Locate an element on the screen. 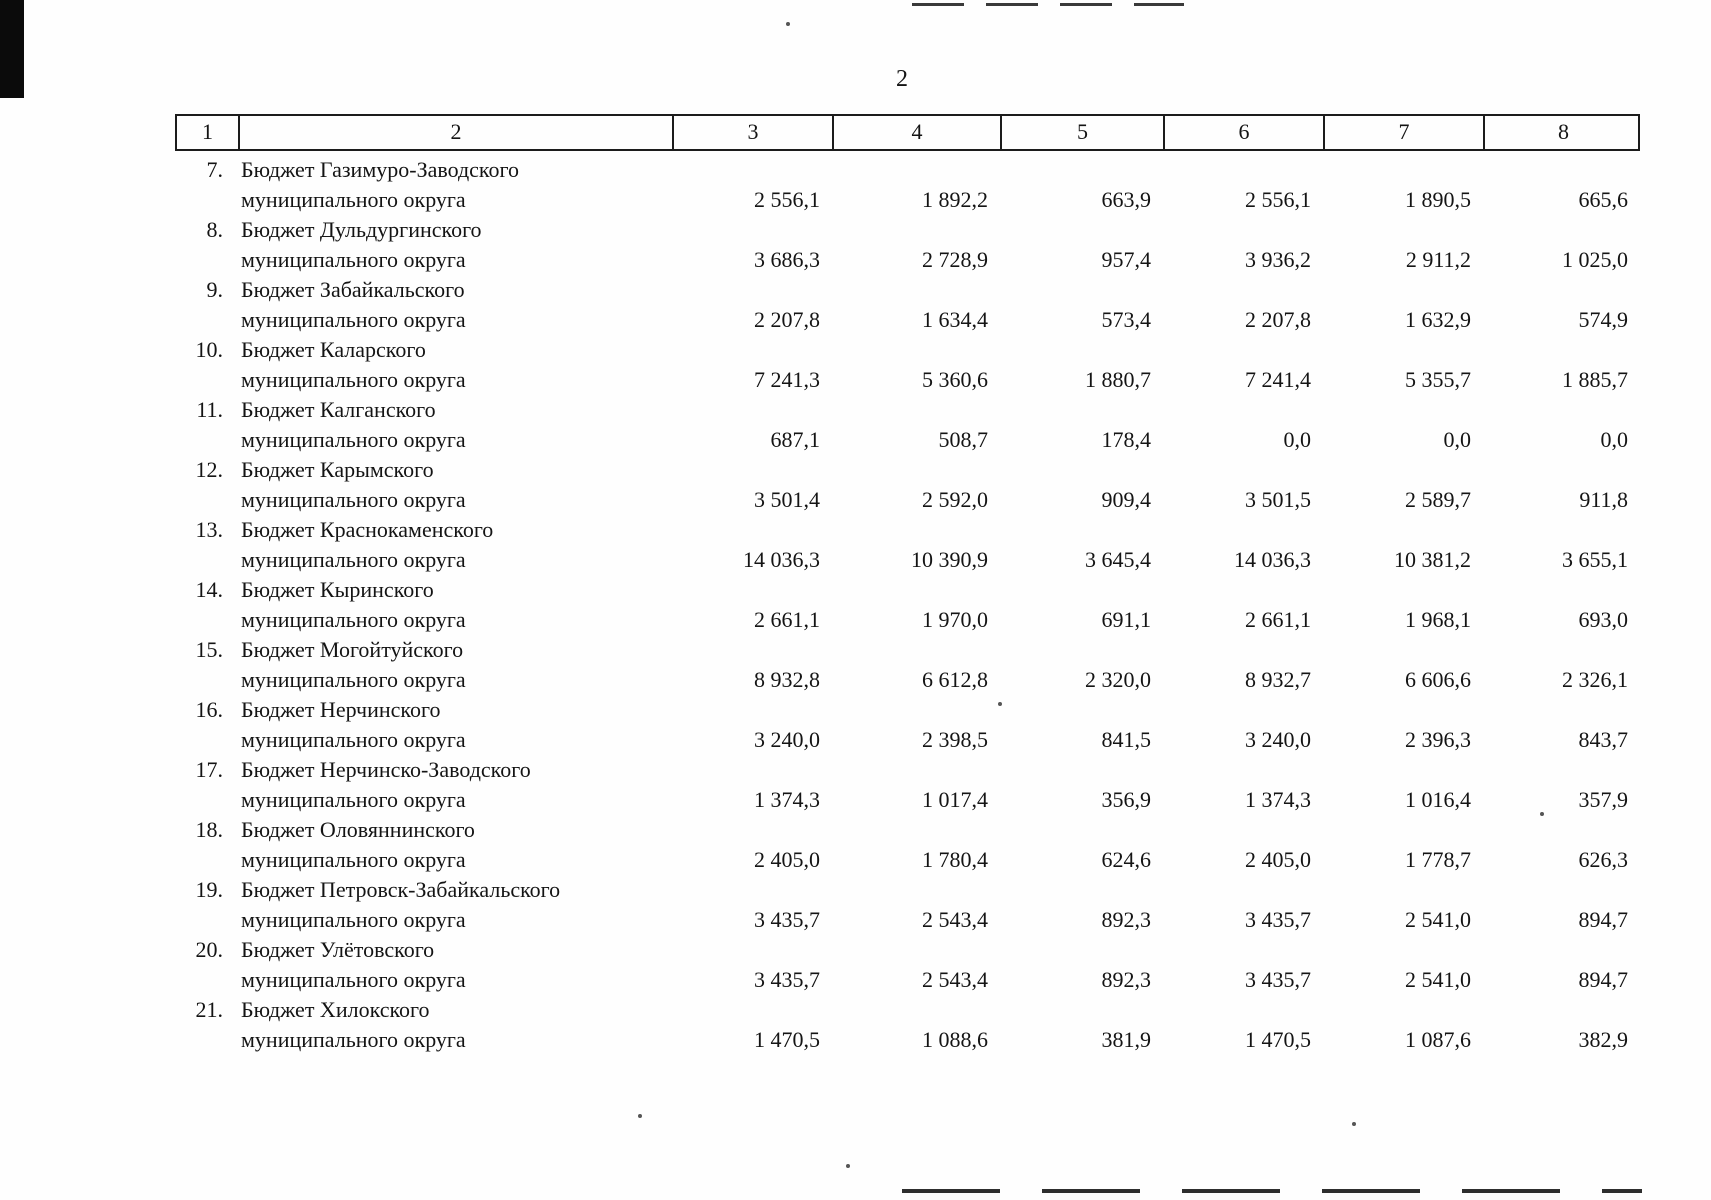 This screenshot has height=1200, width=1711. column-header-3: 3 is located at coordinates (754, 132).